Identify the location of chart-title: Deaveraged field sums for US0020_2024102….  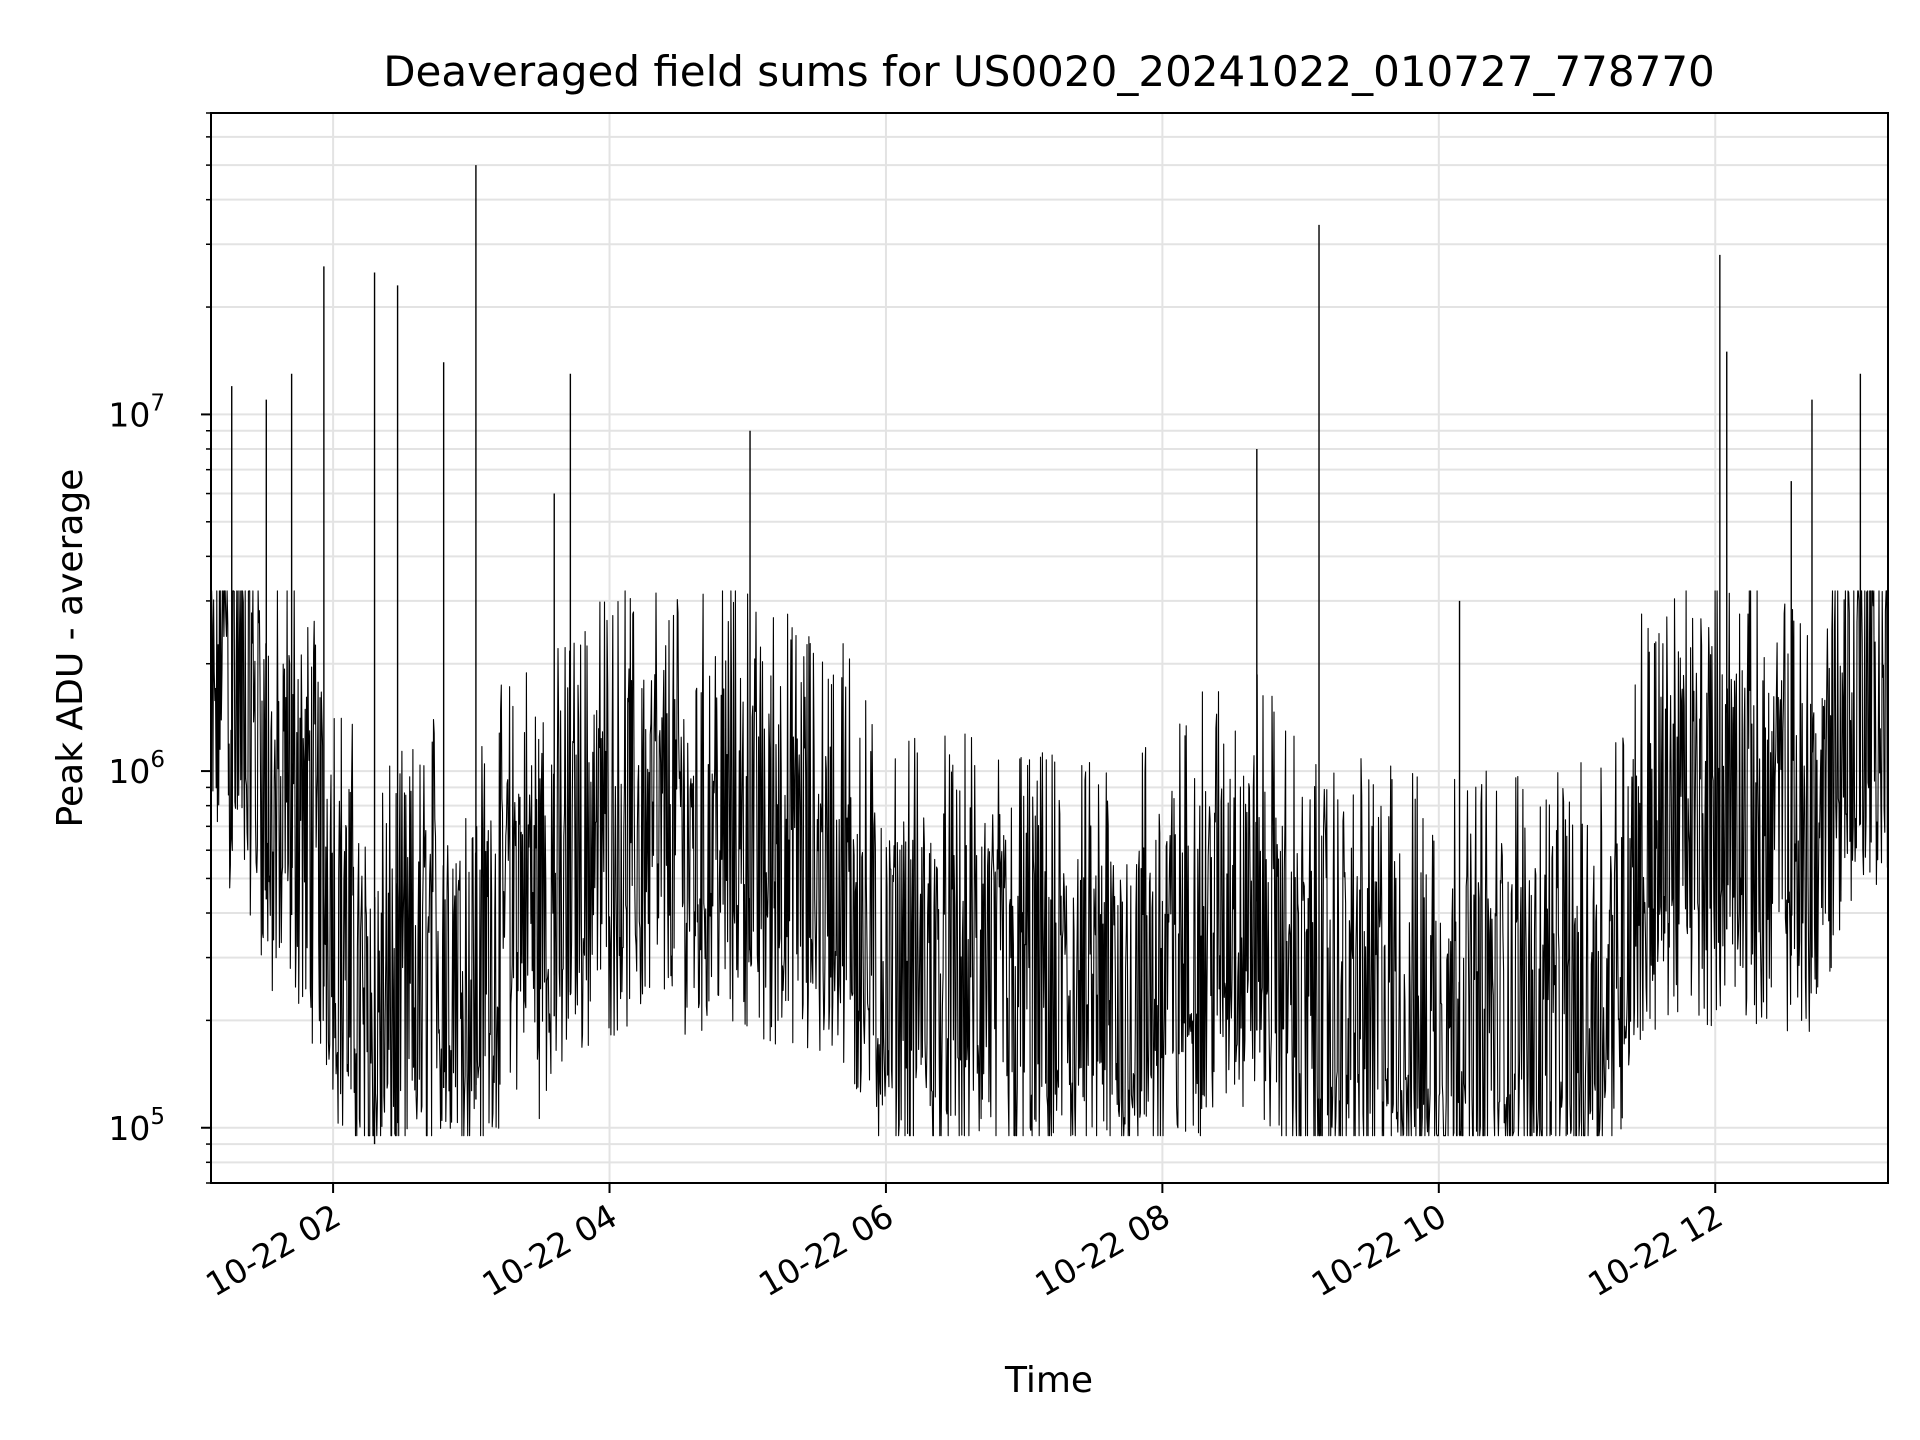
(1049, 71).